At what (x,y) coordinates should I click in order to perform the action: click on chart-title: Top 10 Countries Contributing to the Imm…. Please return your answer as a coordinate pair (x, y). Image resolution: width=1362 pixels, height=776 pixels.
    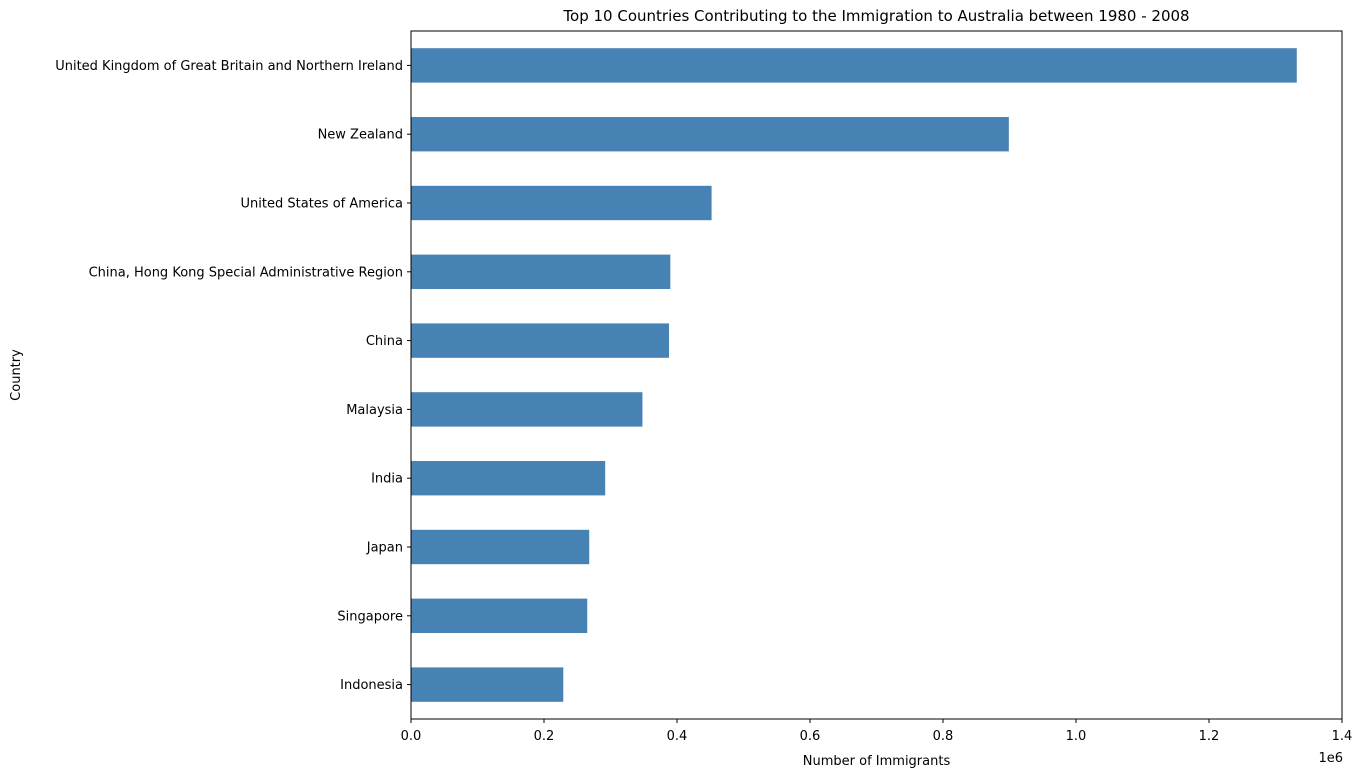
    Looking at the image, I should click on (875, 16).